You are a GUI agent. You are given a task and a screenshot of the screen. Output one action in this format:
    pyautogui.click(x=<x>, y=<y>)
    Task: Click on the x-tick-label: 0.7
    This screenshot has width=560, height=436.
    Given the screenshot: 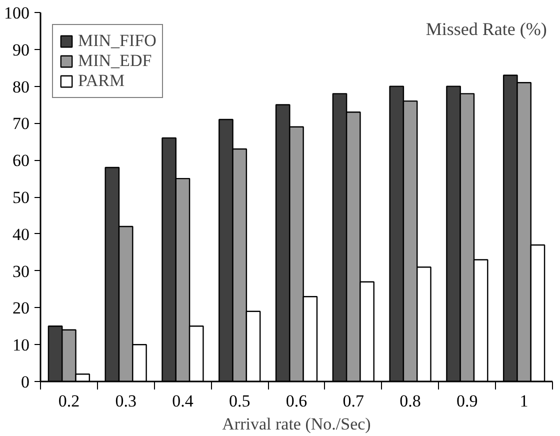 What is the action you would take?
    pyautogui.click(x=353, y=401)
    